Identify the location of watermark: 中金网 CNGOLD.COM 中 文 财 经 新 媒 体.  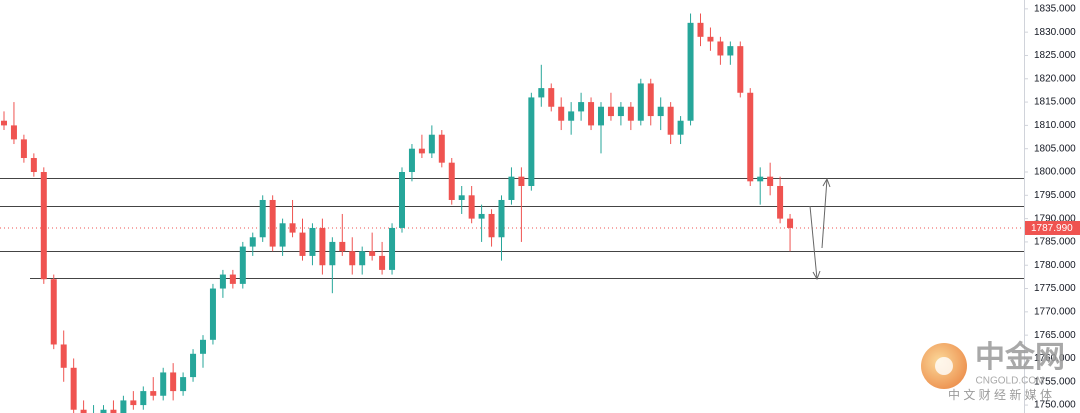
(993, 371).